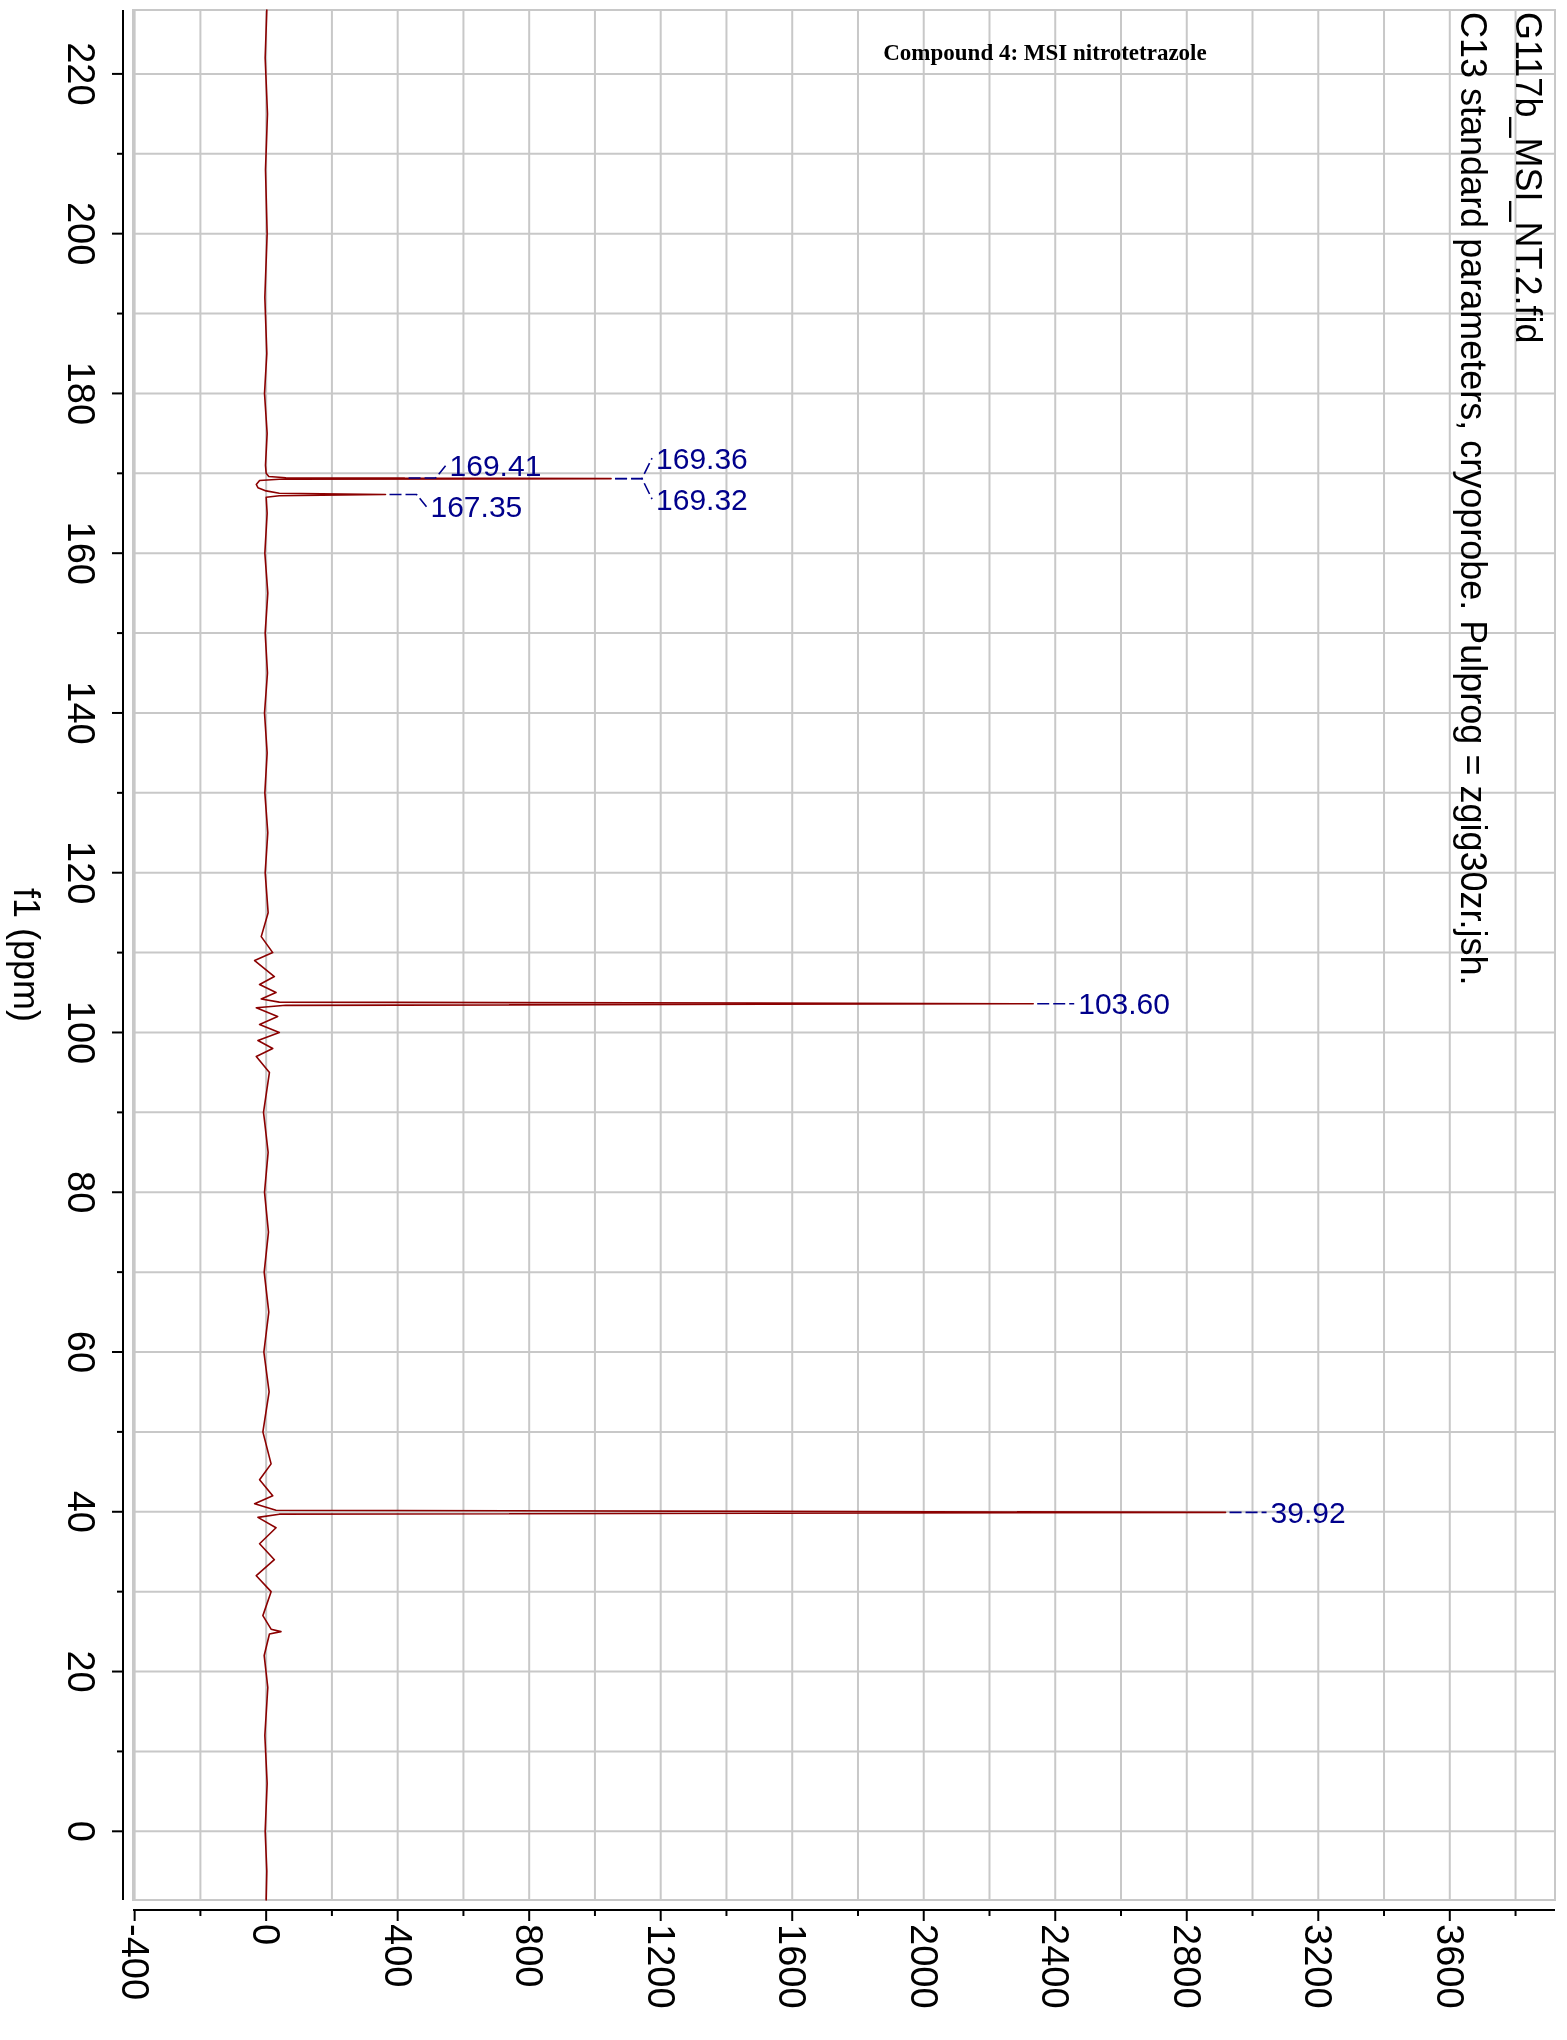  I want to click on annotation: 103.60, so click(1124, 1004).